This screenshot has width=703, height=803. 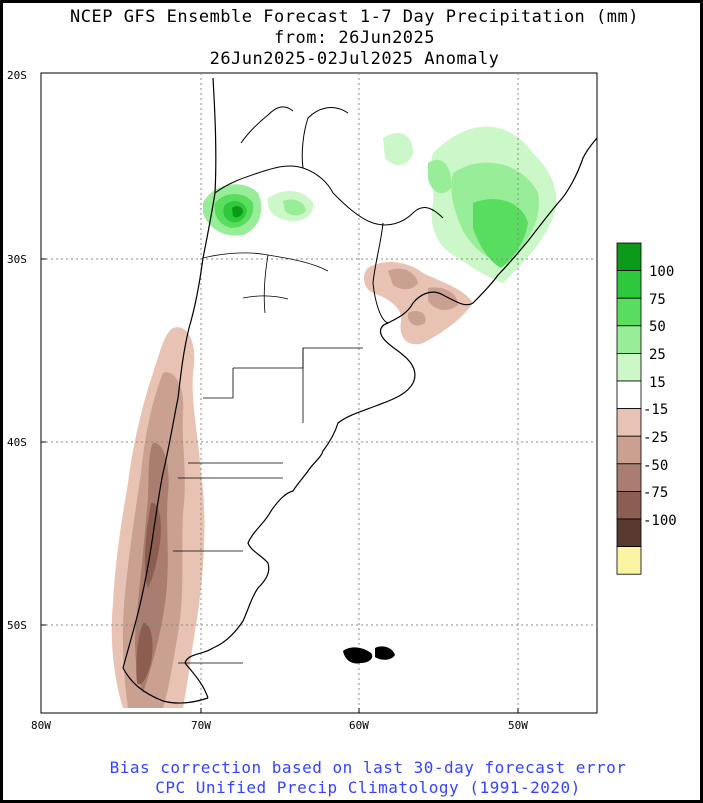 What do you see at coordinates (418, 303) in the screenshot?
I see `dry-anomaly-uruguay` at bounding box center [418, 303].